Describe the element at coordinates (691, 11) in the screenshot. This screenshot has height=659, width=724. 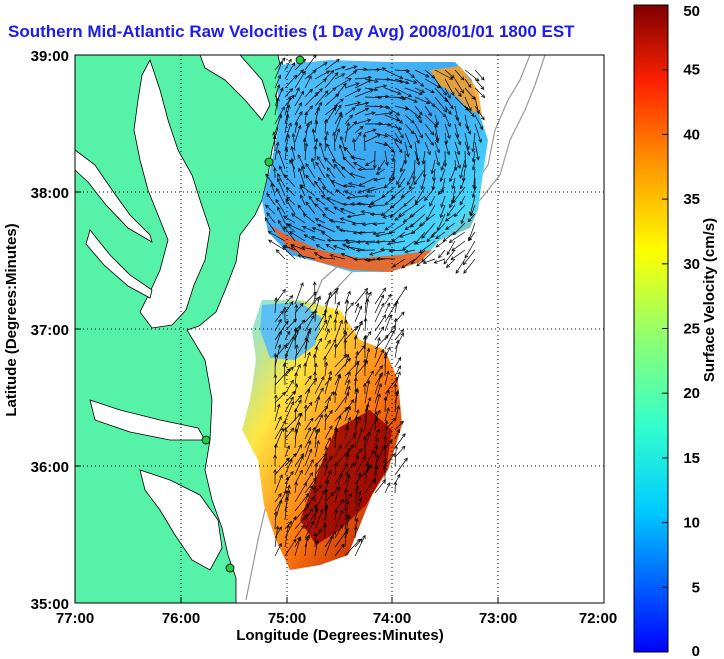
I see `colorbar-tick-label: 50` at that location.